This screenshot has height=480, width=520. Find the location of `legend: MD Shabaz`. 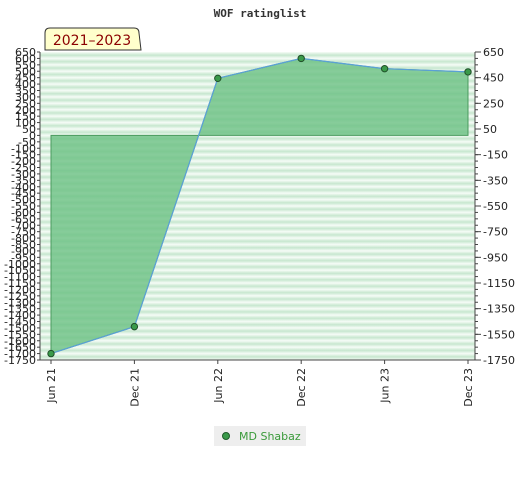

legend: MD Shabaz is located at coordinates (260, 436).